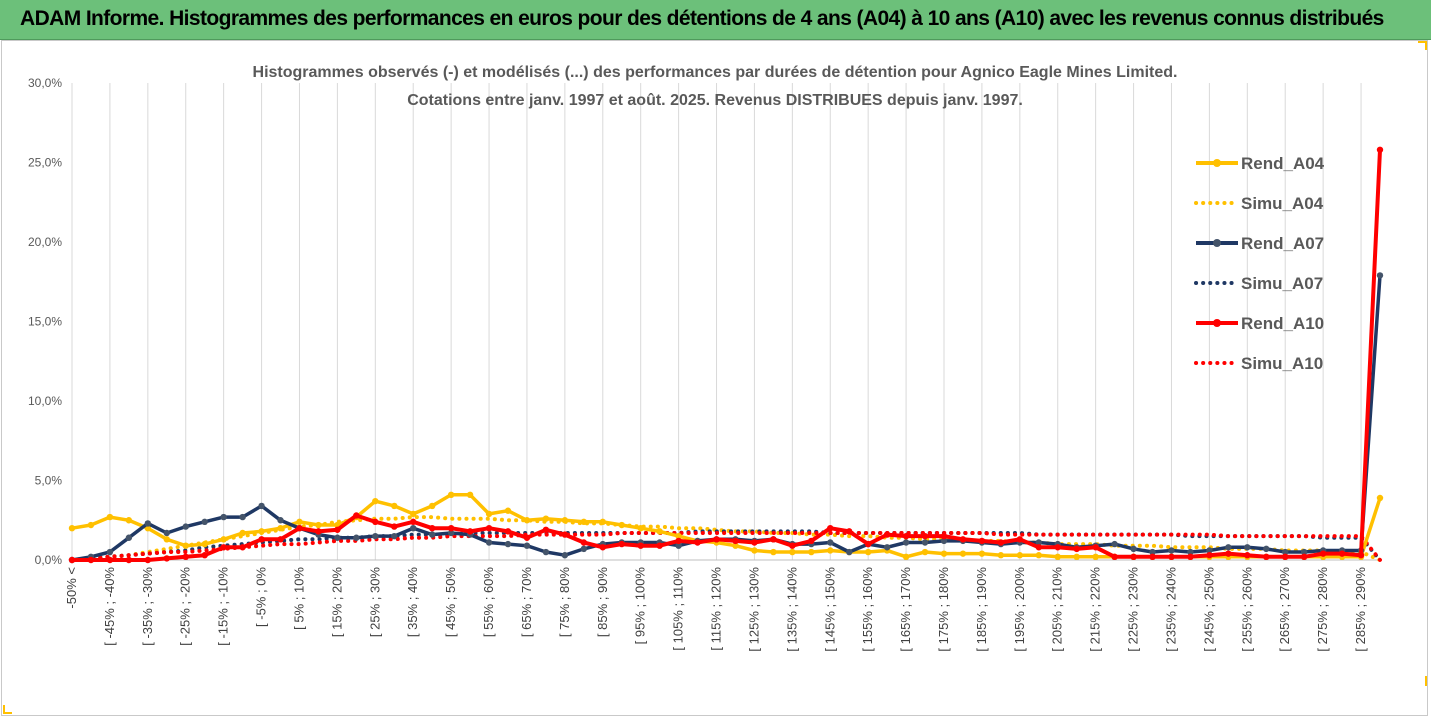  Describe the element at coordinates (488, 602) in the screenshot. I see `x-tick-label: [ 55% ; 60%` at that location.